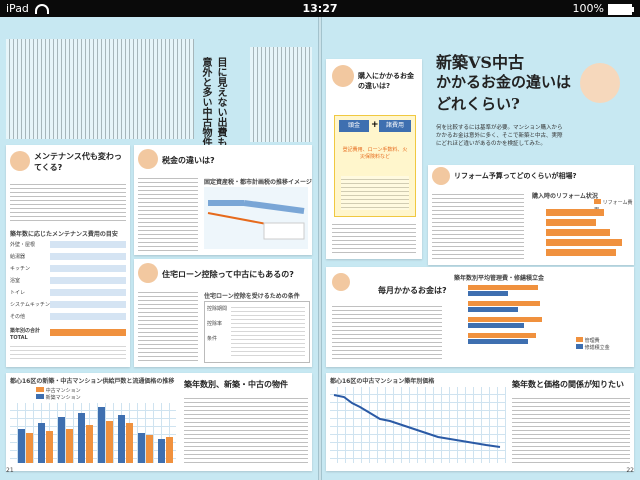 Image resolution: width=640 pixels, height=480 pixels. What do you see at coordinates (386, 81) in the screenshot?
I see `purchase-heading: 購入にかかるお金の違いは?` at bounding box center [386, 81].